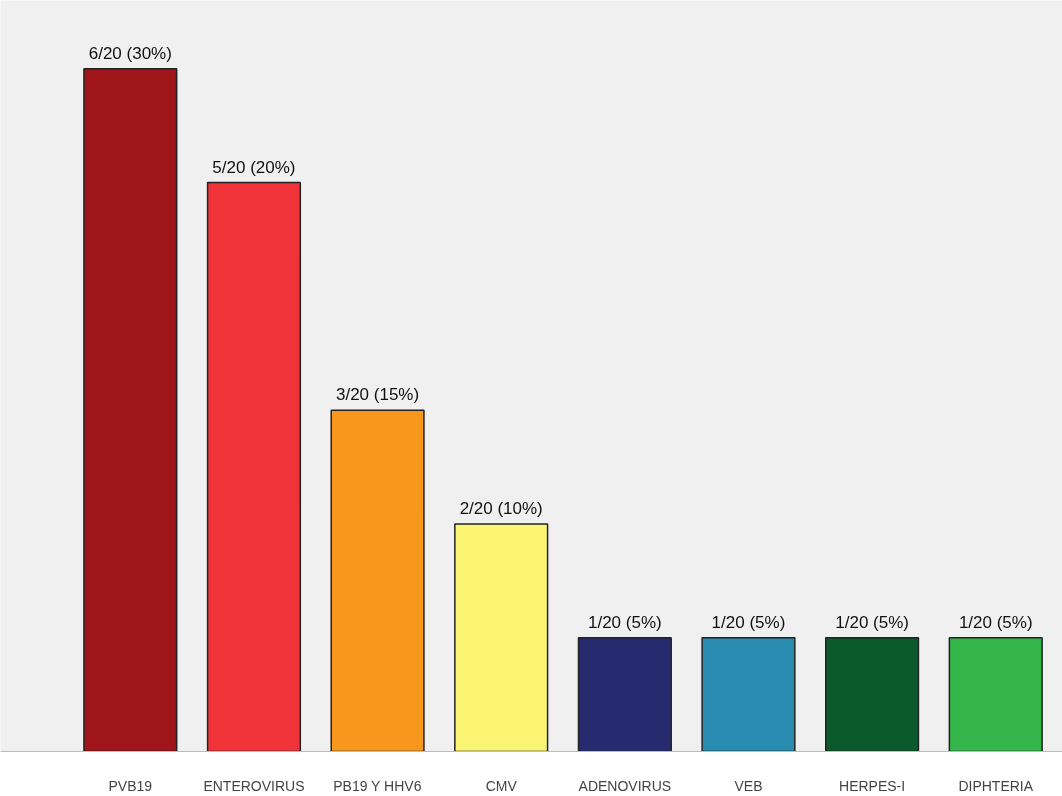 This screenshot has height=796, width=1062. I want to click on x-tick-label: PVB19, so click(130, 785).